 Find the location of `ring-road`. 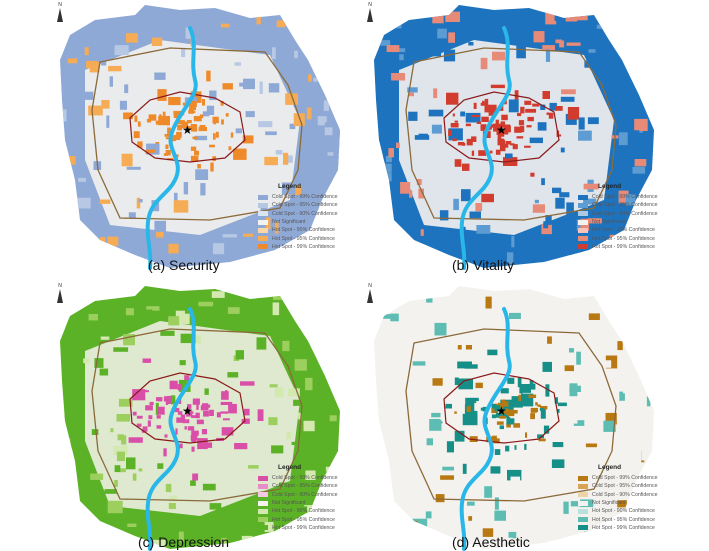

ring-road is located at coordinates (197, 415).